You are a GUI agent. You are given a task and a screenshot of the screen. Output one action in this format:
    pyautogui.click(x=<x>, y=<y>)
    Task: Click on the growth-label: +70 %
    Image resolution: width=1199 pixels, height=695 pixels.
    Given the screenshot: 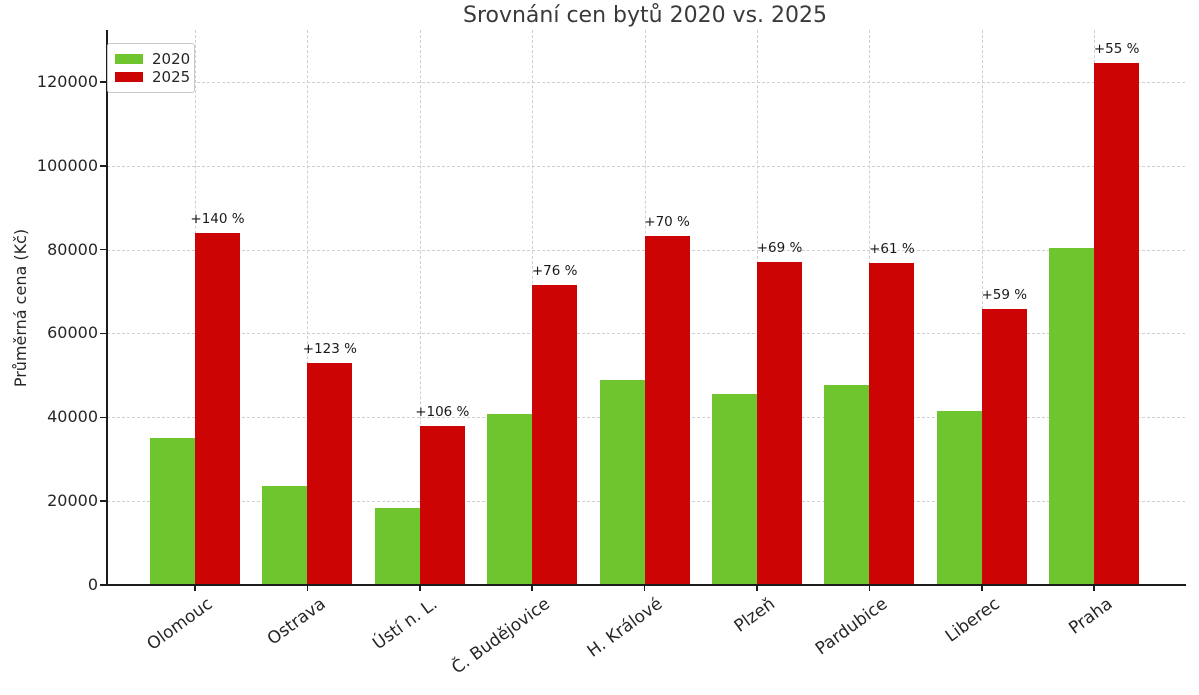 What is the action you would take?
    pyautogui.click(x=667, y=221)
    